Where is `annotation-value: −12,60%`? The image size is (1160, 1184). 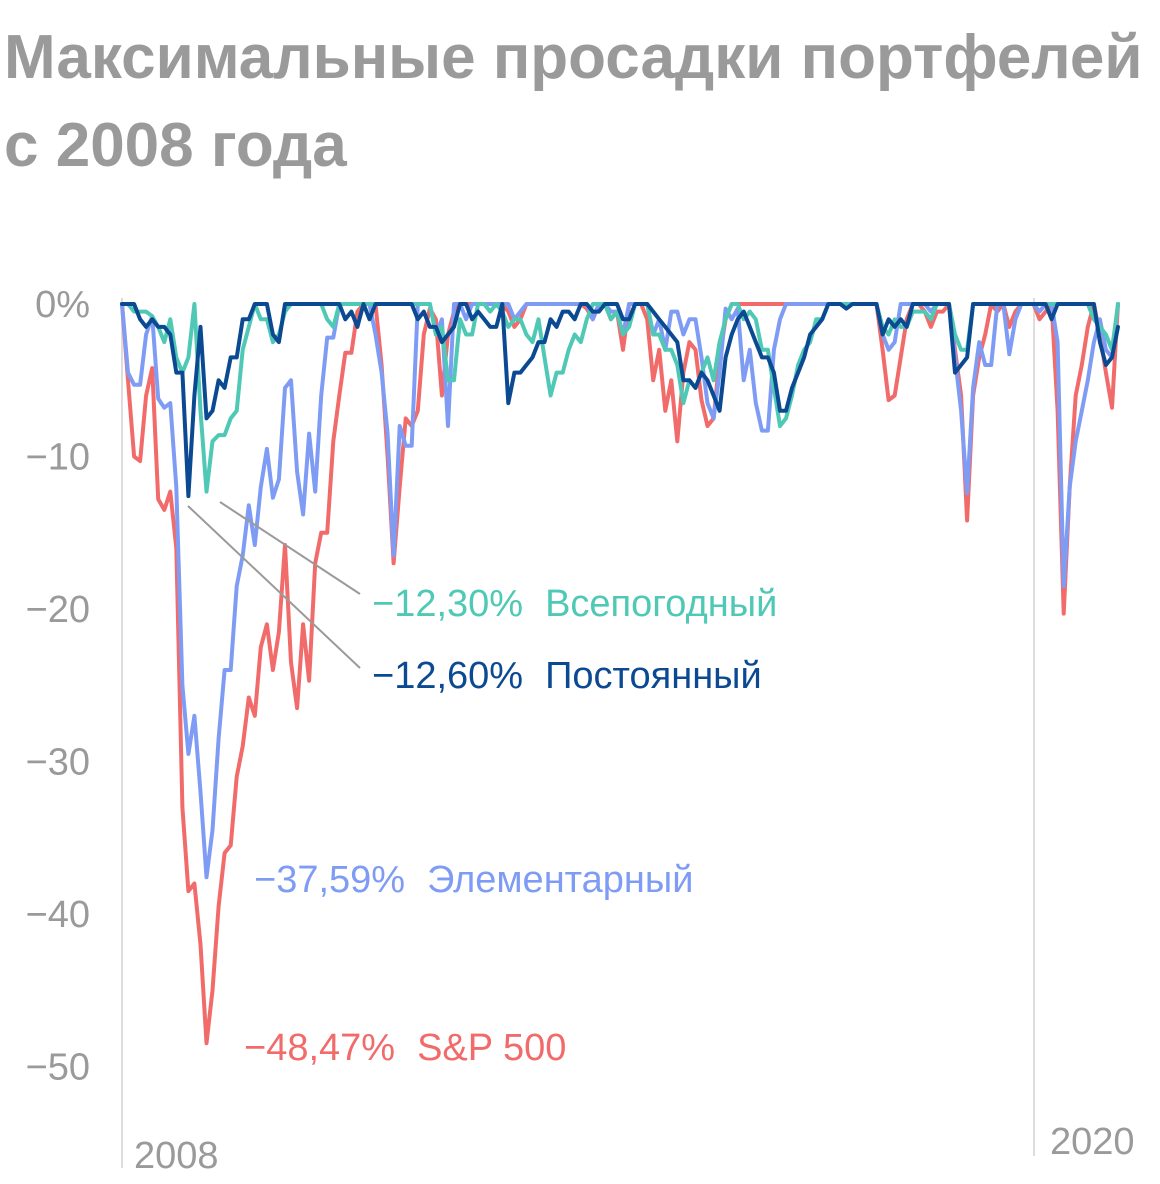 annotation-value: −12,60% is located at coordinates (447, 676).